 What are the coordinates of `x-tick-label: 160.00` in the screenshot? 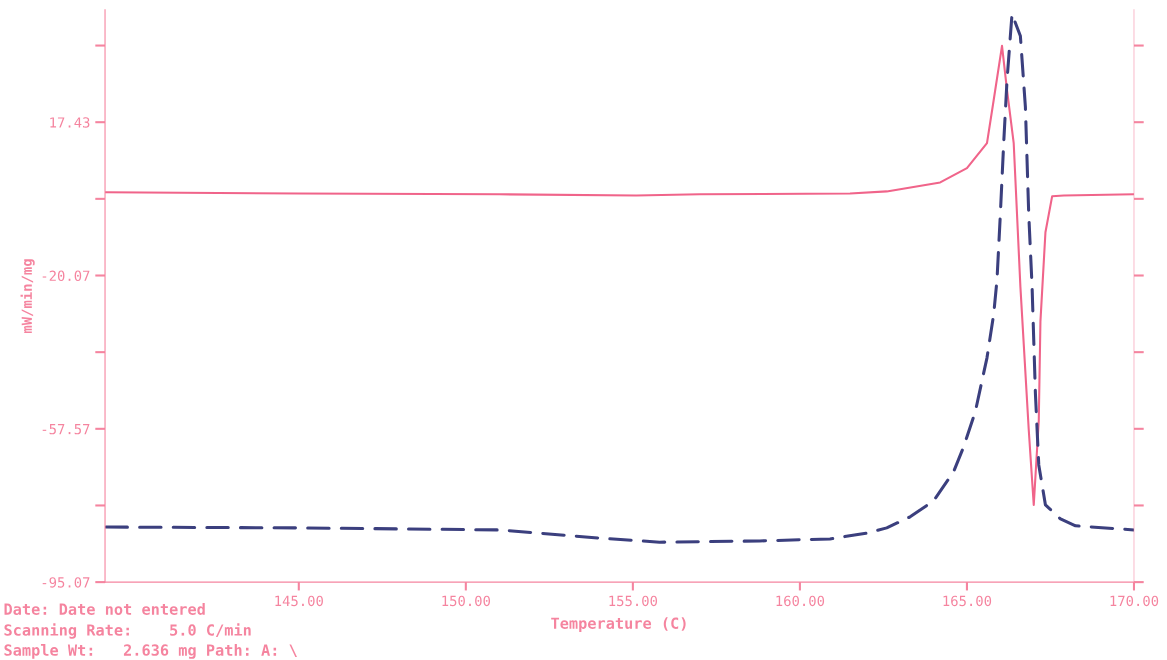 It's located at (800, 601).